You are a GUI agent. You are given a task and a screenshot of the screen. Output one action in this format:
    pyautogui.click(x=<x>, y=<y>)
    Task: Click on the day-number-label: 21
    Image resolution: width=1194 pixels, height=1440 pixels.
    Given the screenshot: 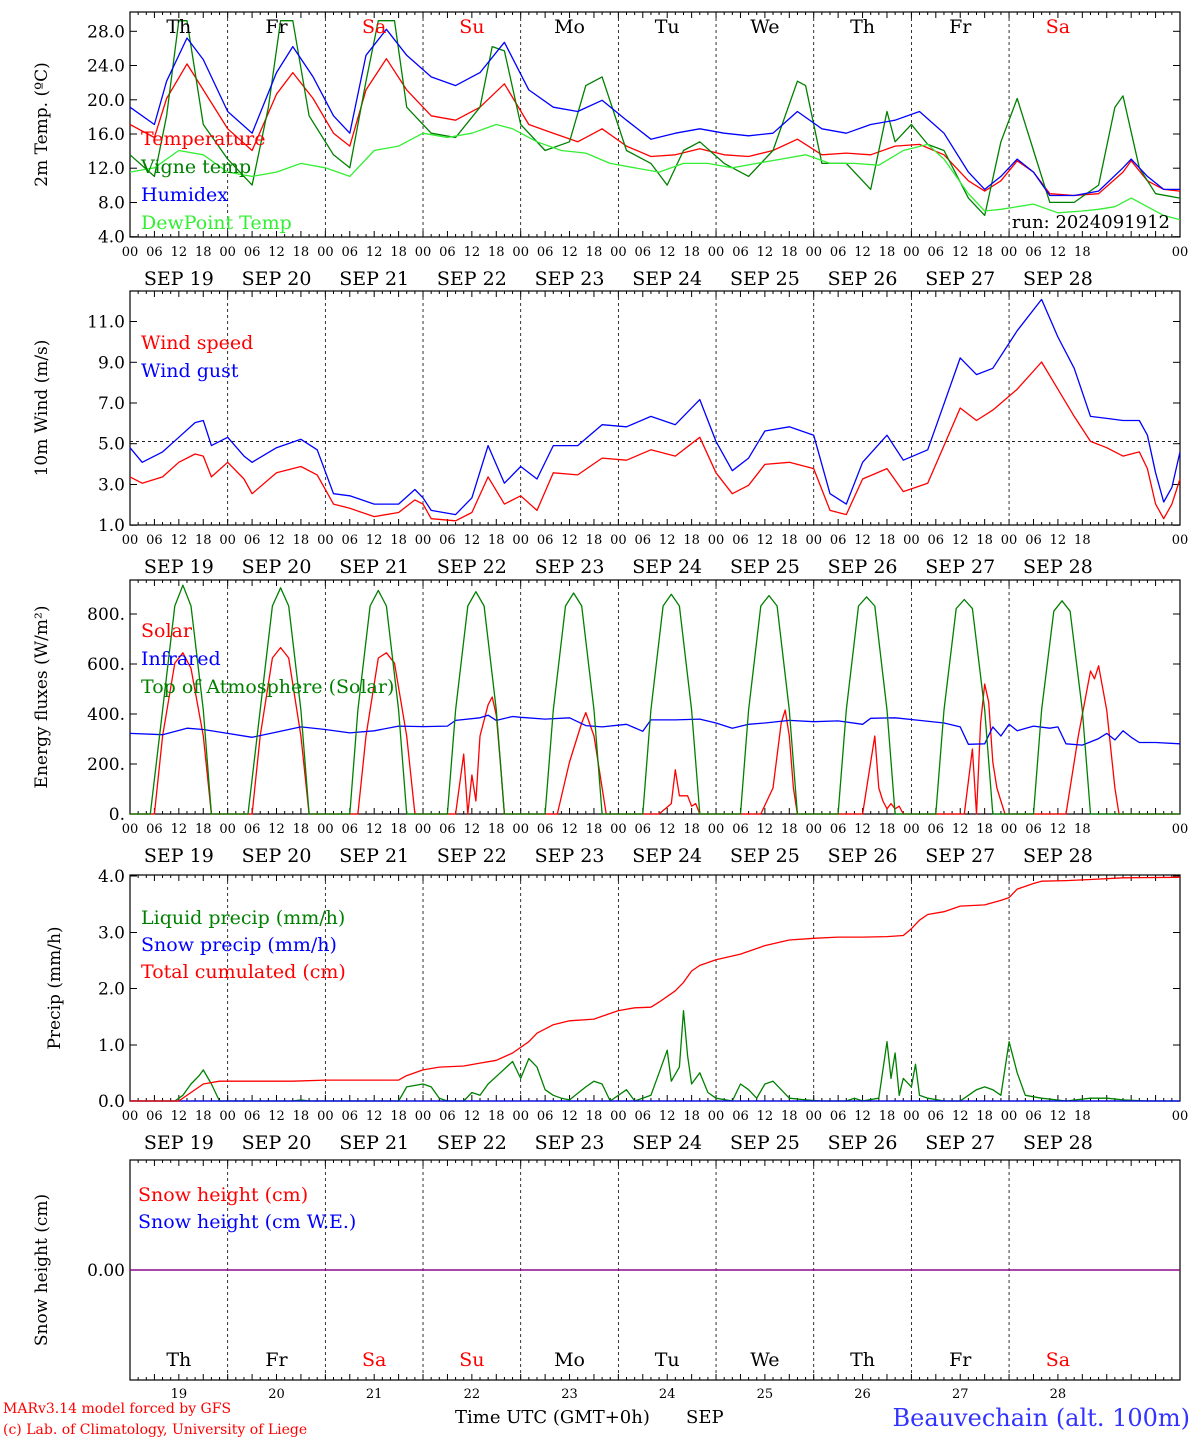 What is the action you would take?
    pyautogui.click(x=374, y=1394)
    